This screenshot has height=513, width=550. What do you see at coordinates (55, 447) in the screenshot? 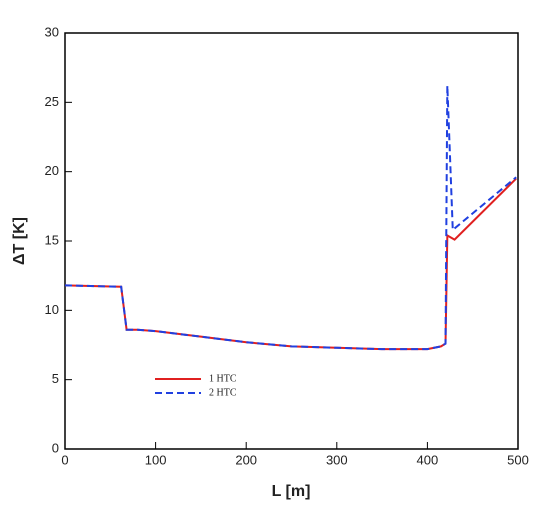
I see `y-tick-label: 0` at bounding box center [55, 447].